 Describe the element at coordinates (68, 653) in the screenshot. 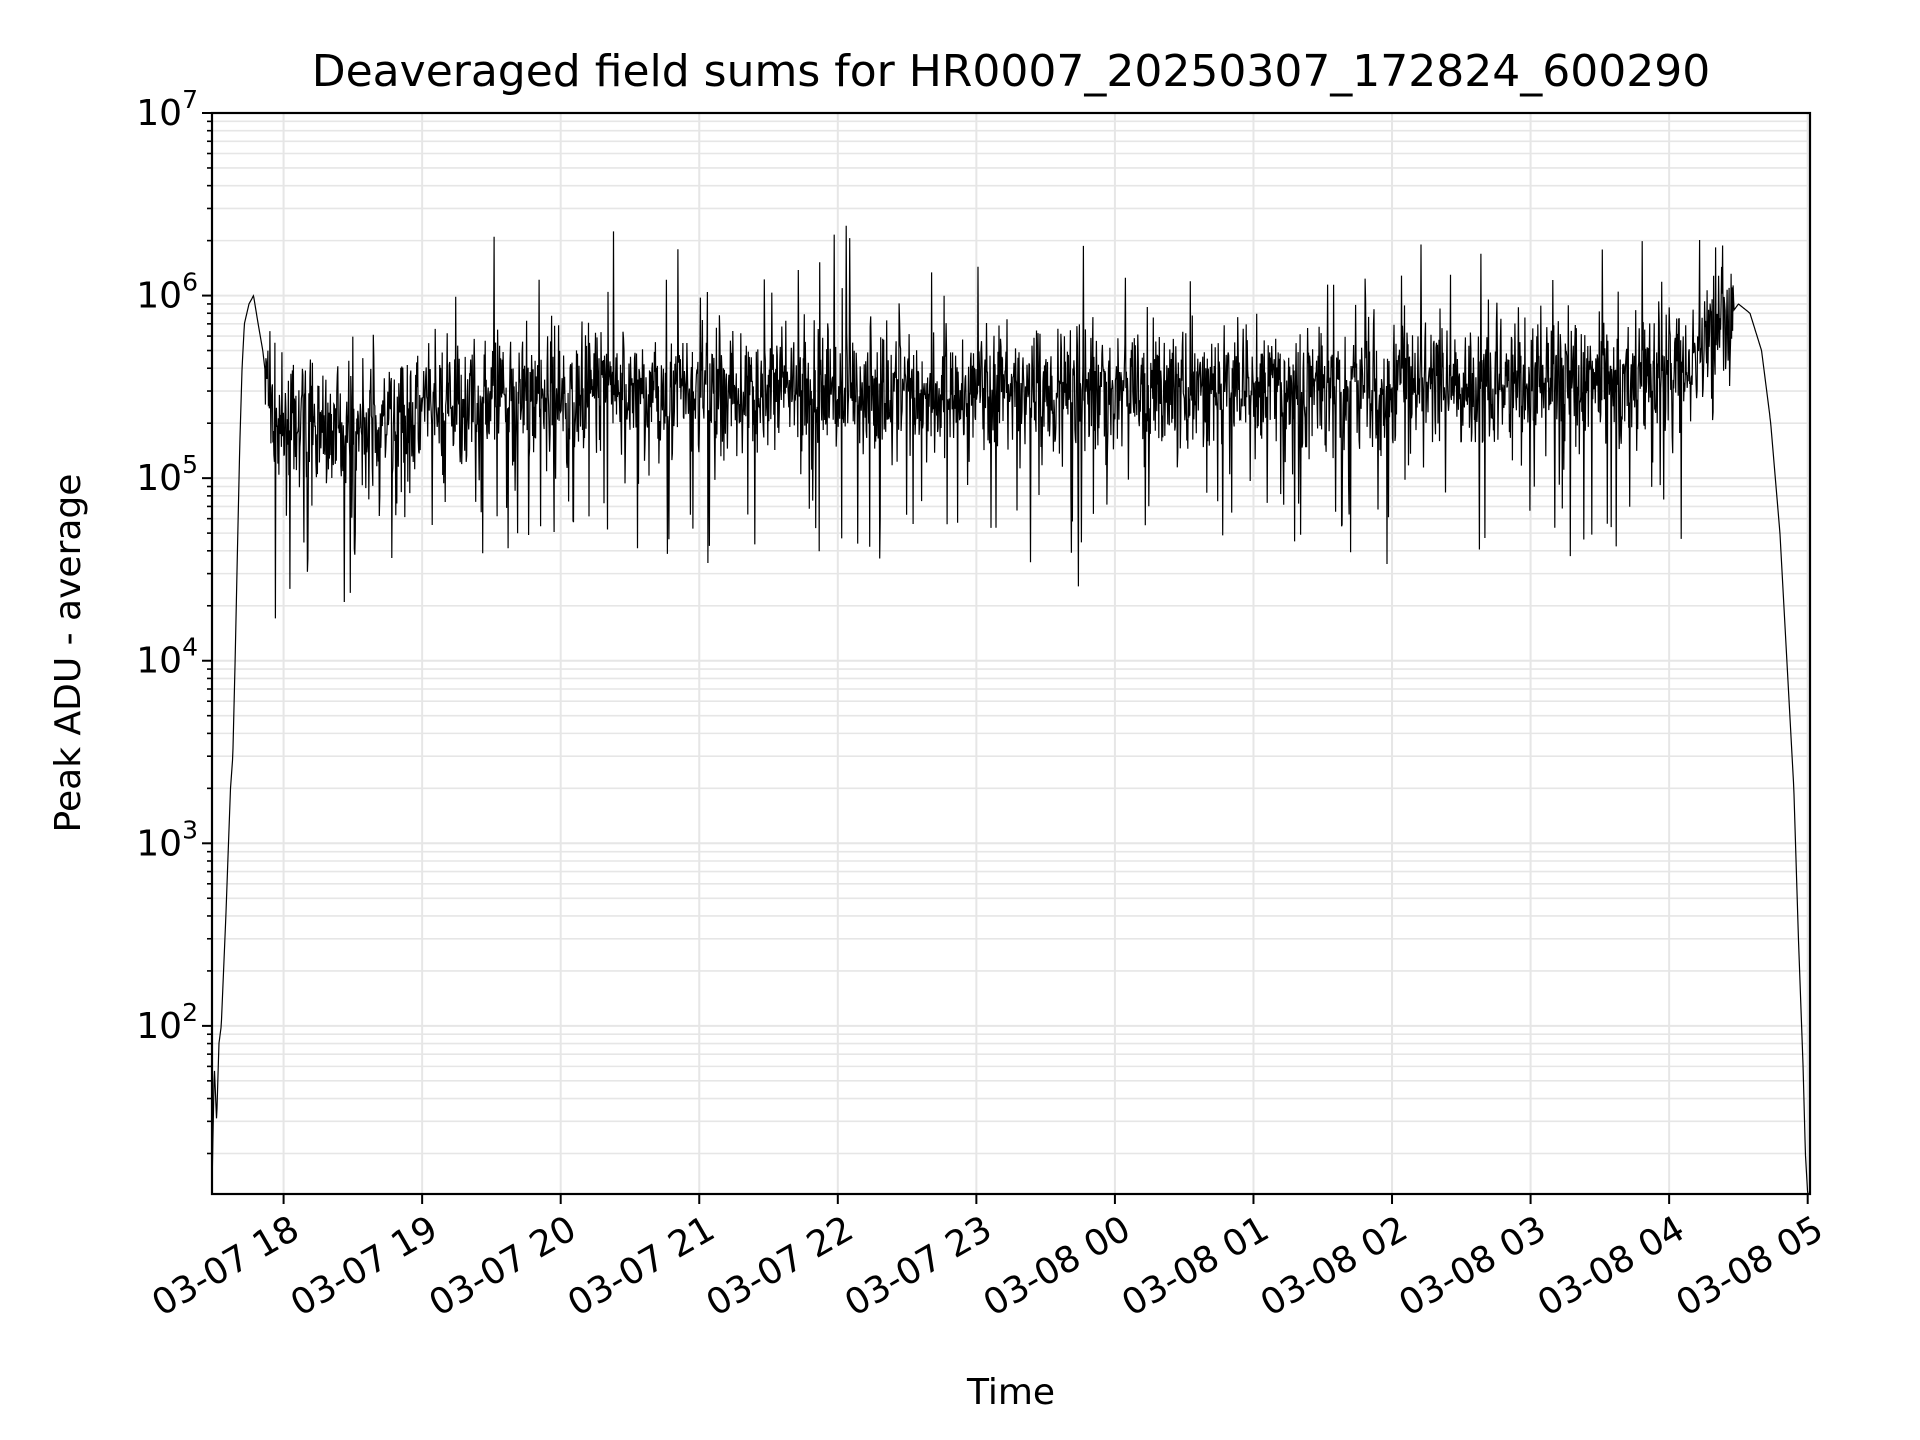

I see `y-axis-label: Peak ADU - average` at that location.